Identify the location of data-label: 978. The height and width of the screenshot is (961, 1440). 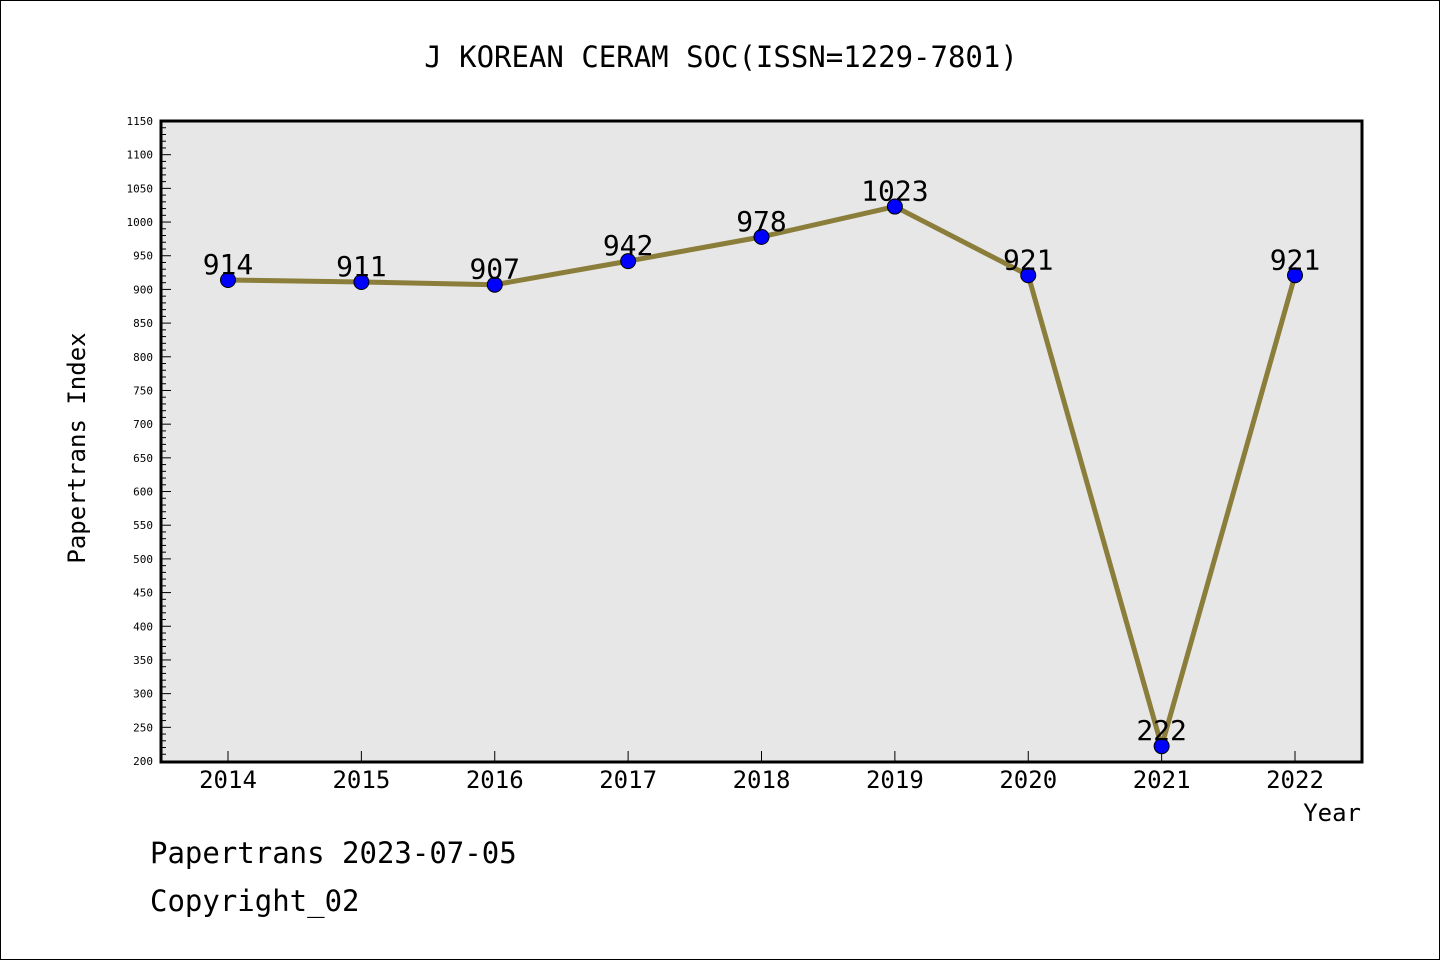
(761, 221).